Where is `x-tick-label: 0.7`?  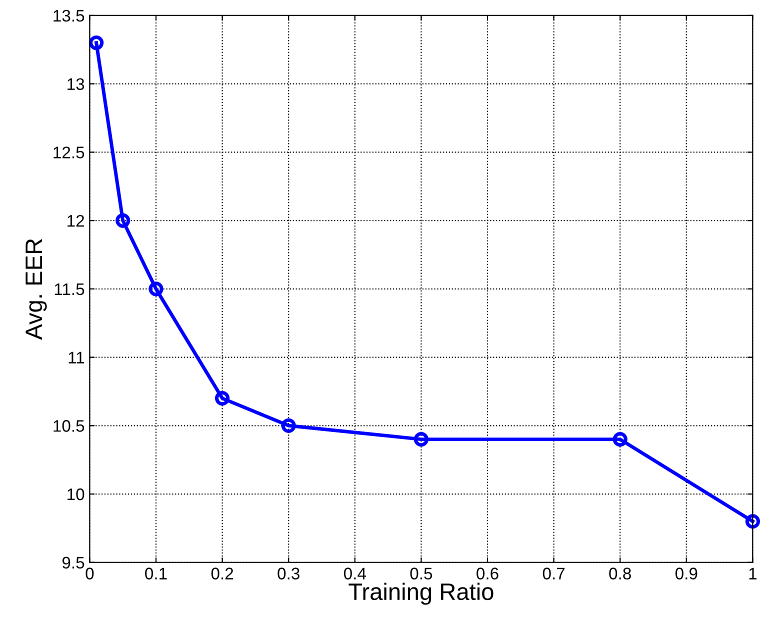
x-tick-label: 0.7 is located at coordinates (553, 574).